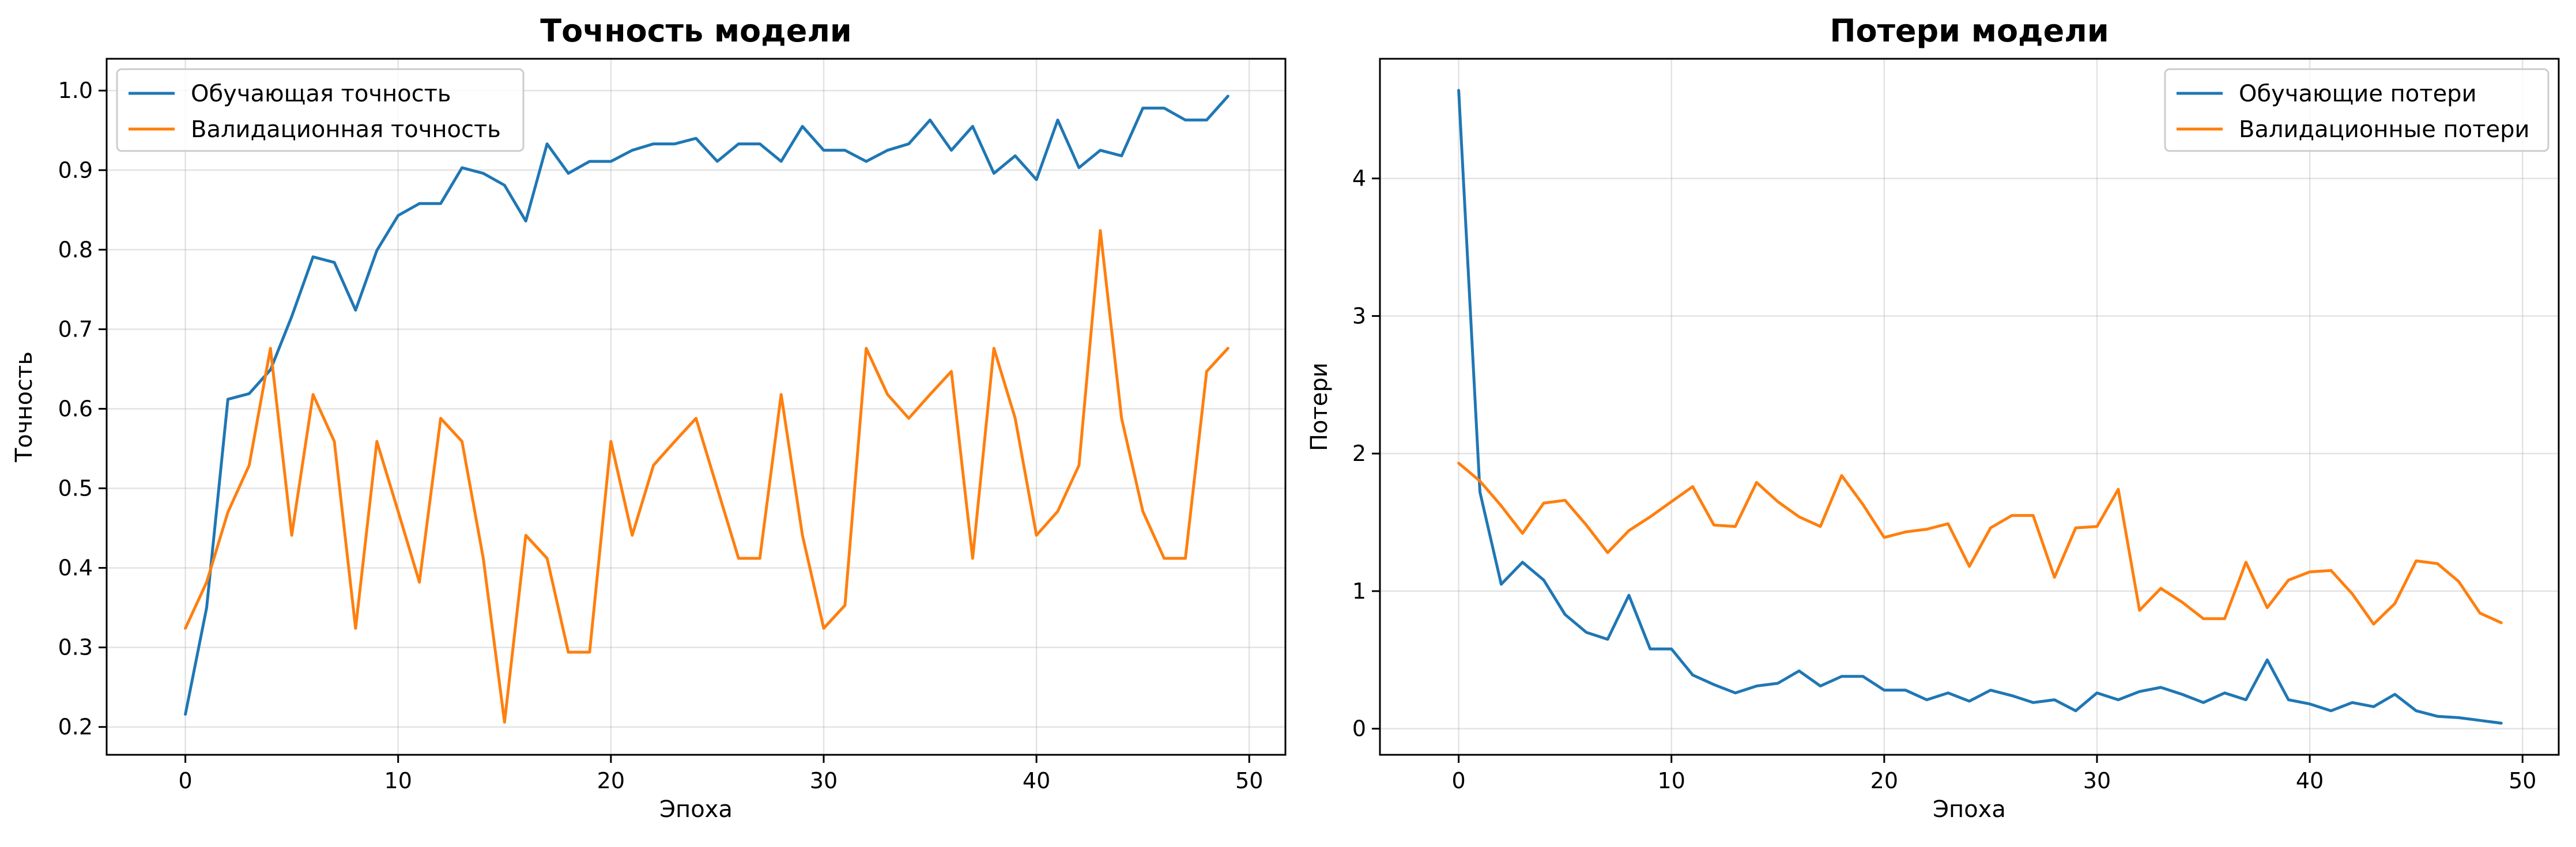  I want to click on loss-y-tick-label-2: 2, so click(1359, 453).